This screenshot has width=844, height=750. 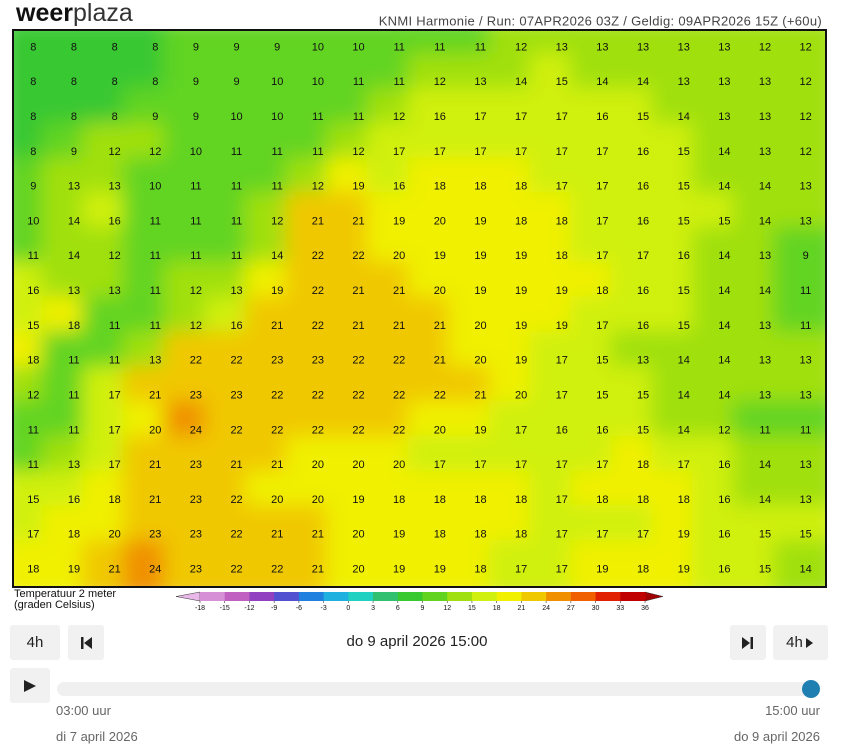 I want to click on temperature-value: 20, so click(x=155, y=430).